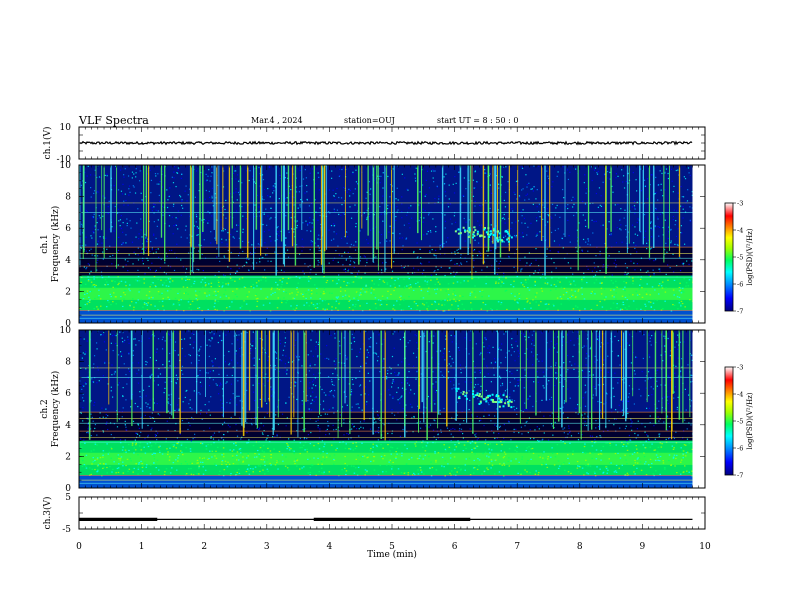  I want to click on ch1-colorbar-label: log(PSD)(V²/Hz), so click(750, 256).